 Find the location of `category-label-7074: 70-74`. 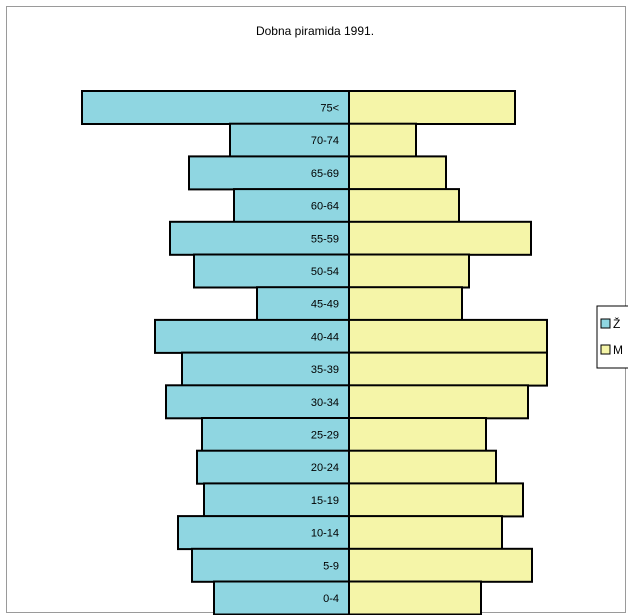

category-label-7074: 70-74 is located at coordinates (325, 141).